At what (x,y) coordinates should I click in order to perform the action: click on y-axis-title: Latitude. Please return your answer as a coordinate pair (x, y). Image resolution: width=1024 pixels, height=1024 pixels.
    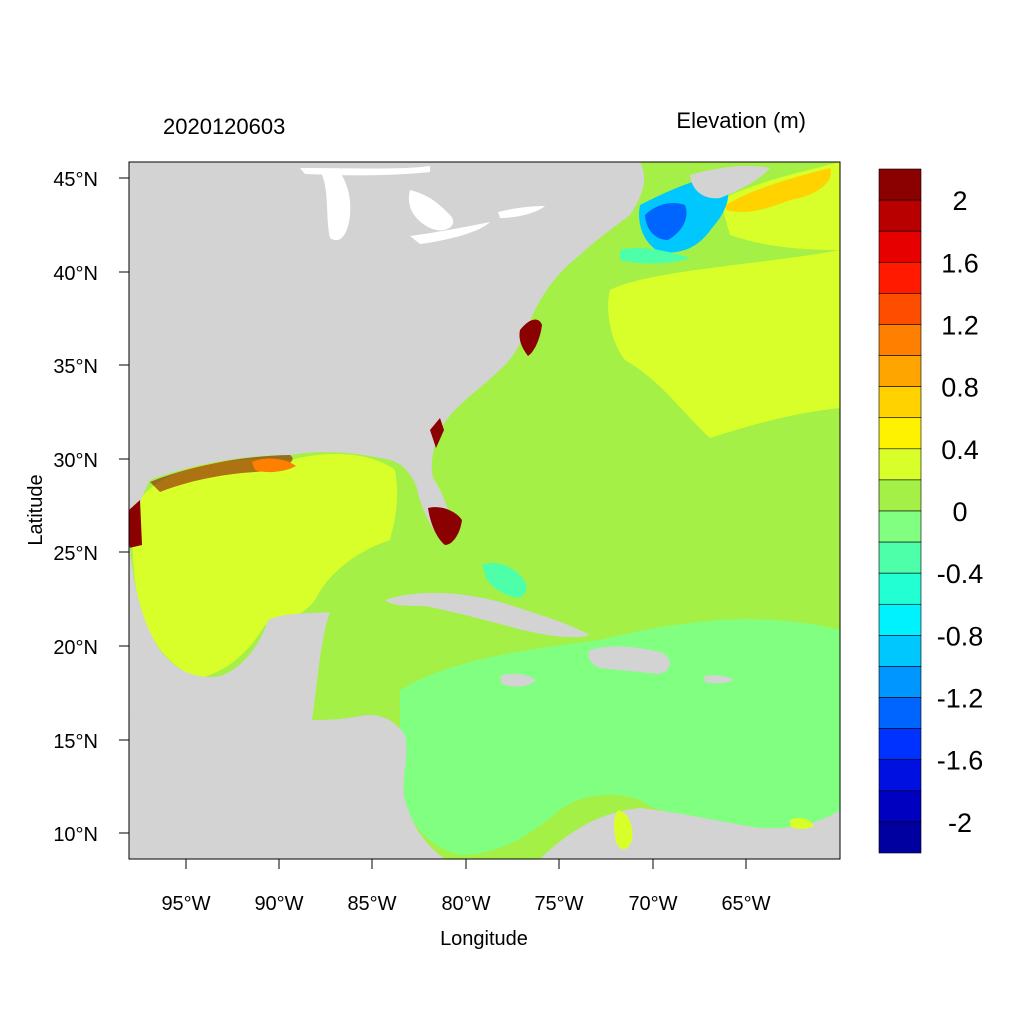
    Looking at the image, I should click on (36, 509).